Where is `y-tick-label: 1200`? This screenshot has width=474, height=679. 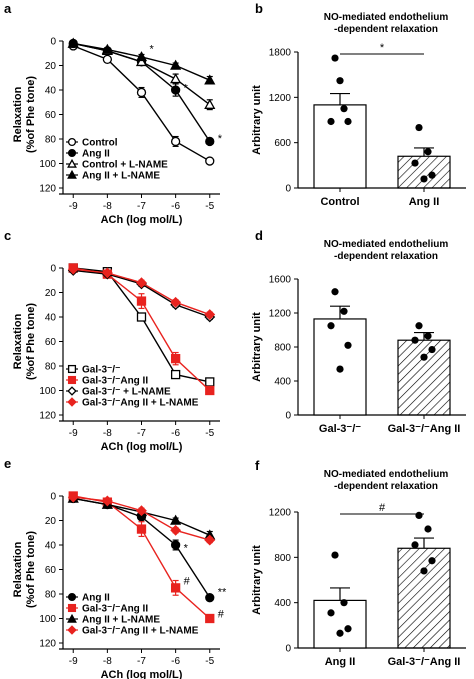
y-tick-label: 1200 is located at coordinates (280, 98).